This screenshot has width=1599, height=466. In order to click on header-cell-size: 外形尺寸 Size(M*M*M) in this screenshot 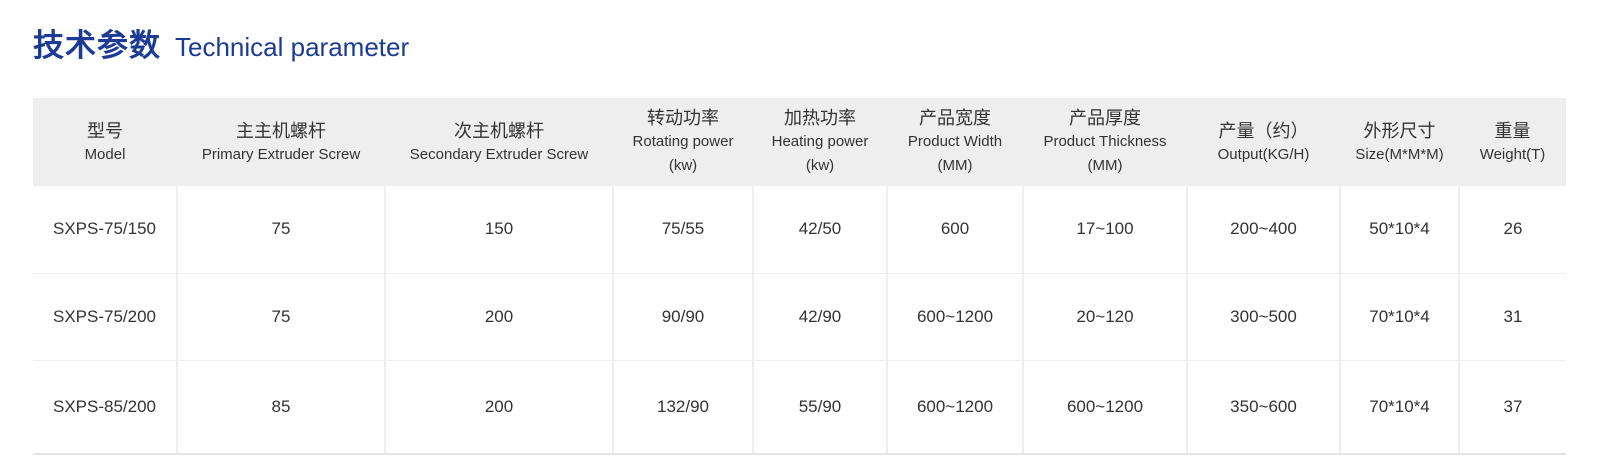, I will do `click(1399, 142)`.